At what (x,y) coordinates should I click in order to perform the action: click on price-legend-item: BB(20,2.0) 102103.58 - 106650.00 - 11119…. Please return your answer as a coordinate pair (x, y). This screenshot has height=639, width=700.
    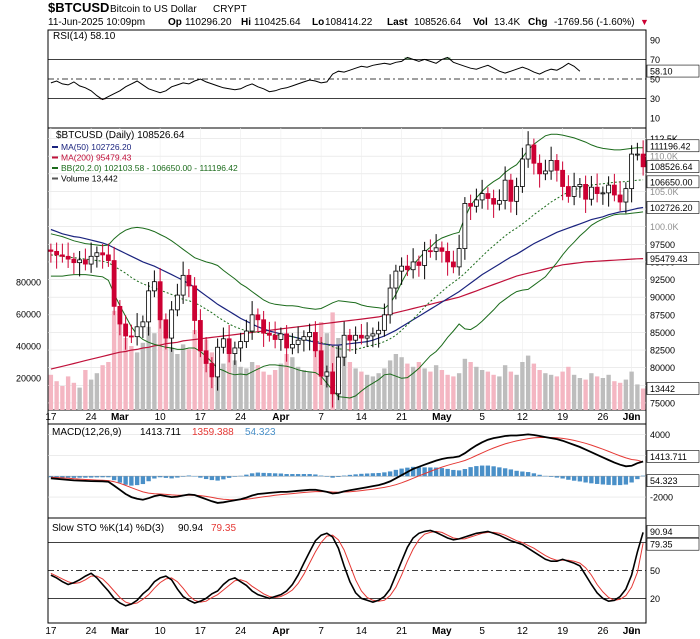
    Looking at the image, I should click on (149, 168).